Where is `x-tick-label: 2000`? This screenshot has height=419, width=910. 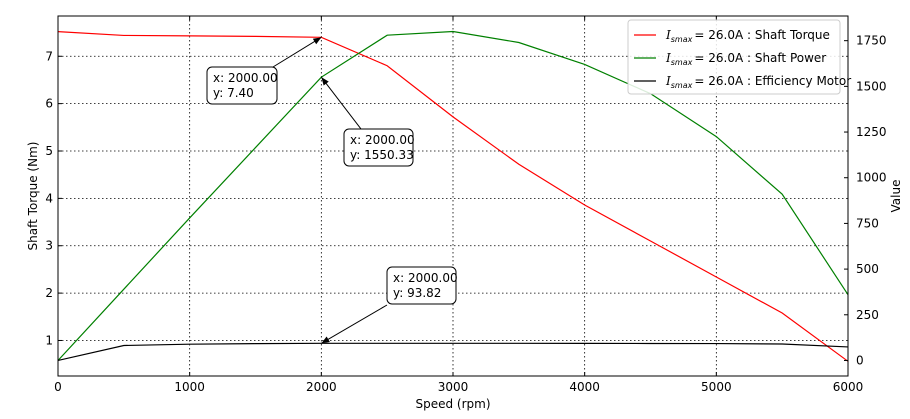
x-tick-label: 2000 is located at coordinates (321, 387).